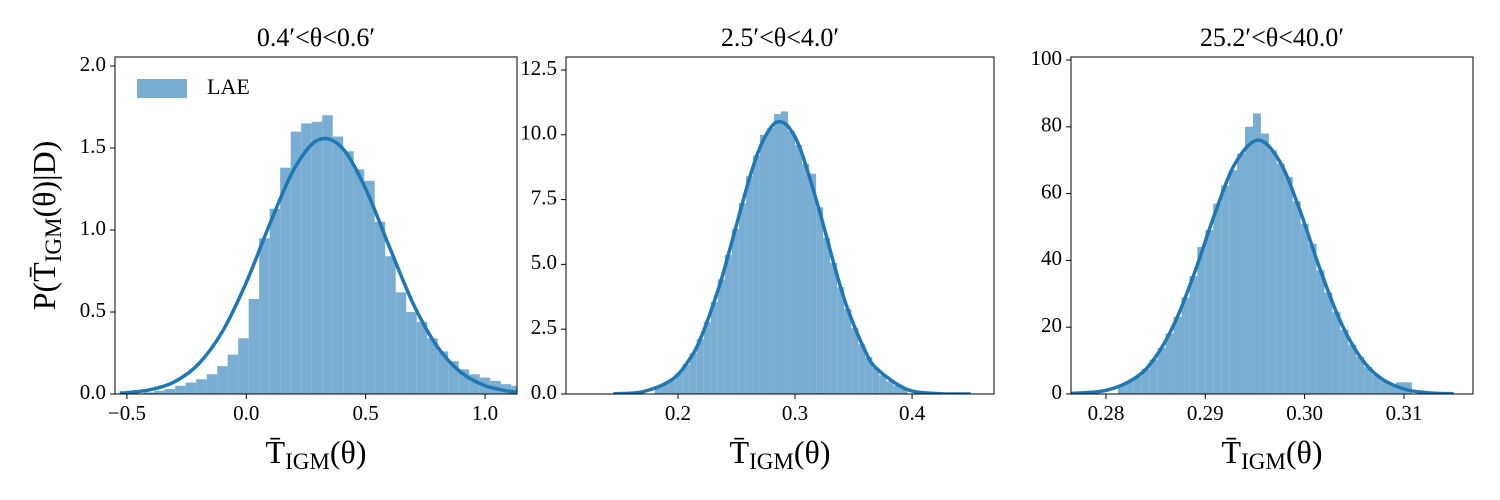 The image size is (1500, 500). What do you see at coordinates (316, 37) in the screenshot?
I see `panel-title: 0.4′<θ<0.6′` at bounding box center [316, 37].